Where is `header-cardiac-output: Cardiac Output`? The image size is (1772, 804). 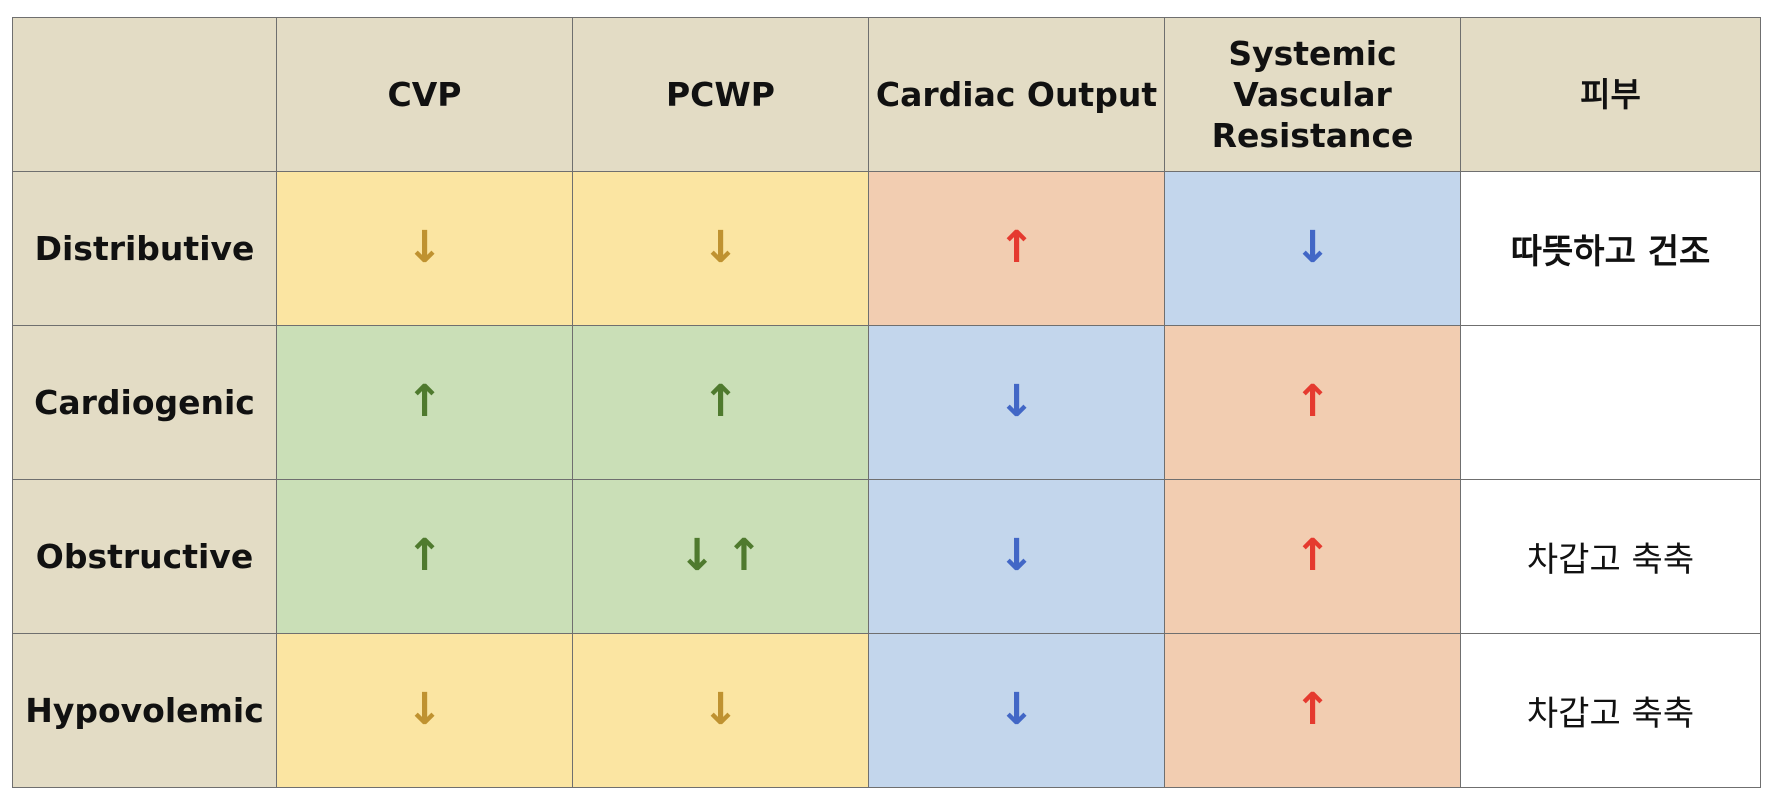
header-cardiac-output: Cardiac Output is located at coordinates (1016, 94).